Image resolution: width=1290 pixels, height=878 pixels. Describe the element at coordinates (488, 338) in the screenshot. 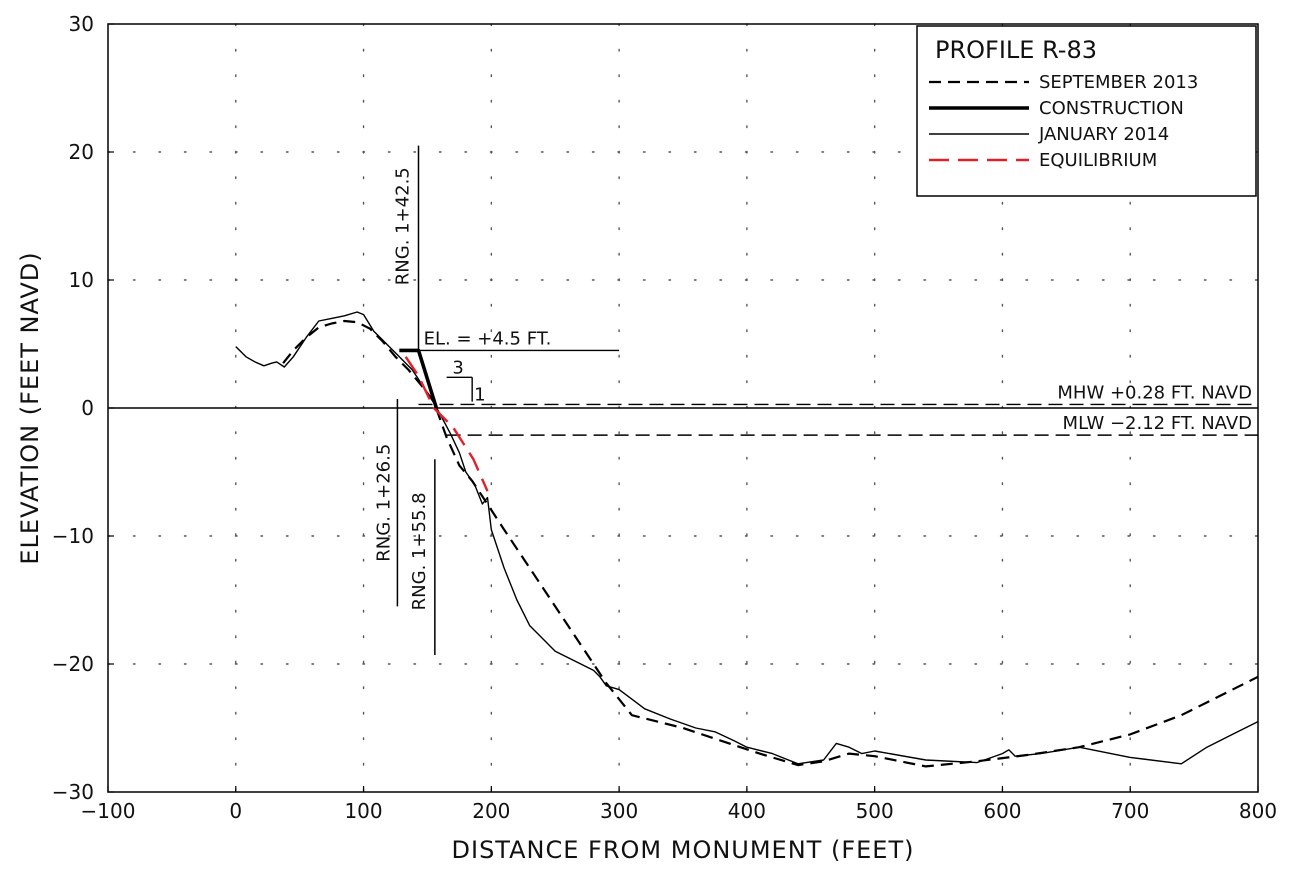

I see `el-label: EL. = +4.5 FT.` at that location.